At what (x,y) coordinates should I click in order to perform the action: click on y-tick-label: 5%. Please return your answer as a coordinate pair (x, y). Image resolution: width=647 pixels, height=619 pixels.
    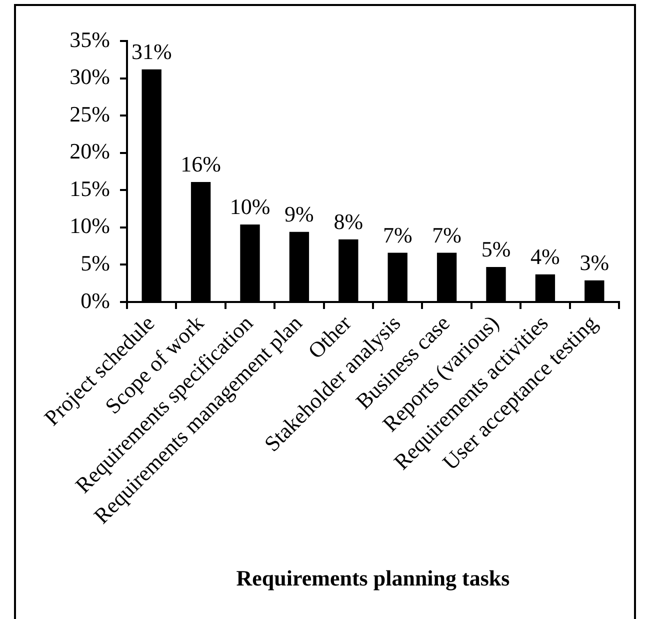
    Looking at the image, I should click on (95, 263).